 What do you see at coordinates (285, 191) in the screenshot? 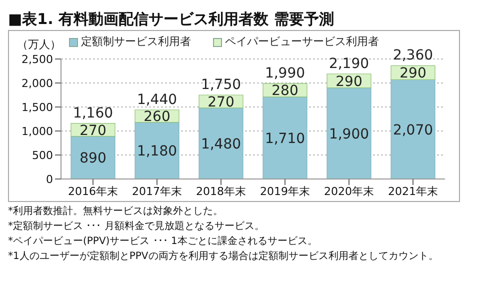
I see `x-tick-label: 2019年末` at bounding box center [285, 191].